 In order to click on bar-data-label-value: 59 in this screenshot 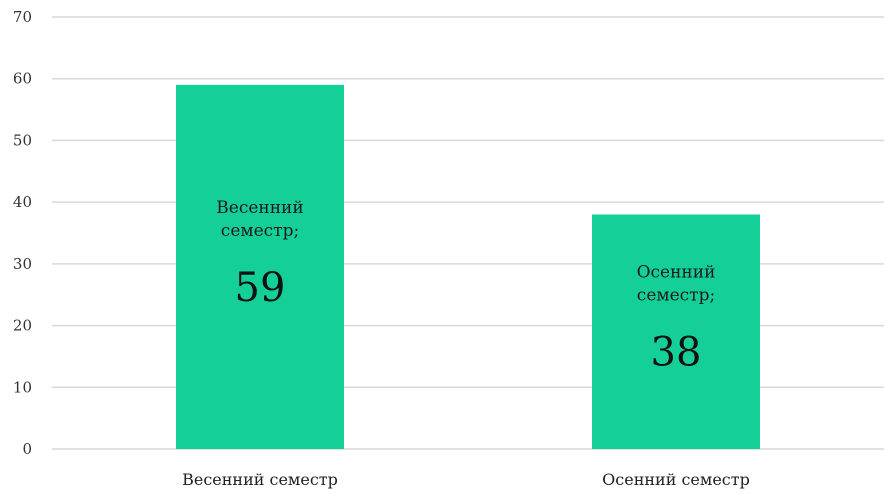, I will do `click(260, 288)`.